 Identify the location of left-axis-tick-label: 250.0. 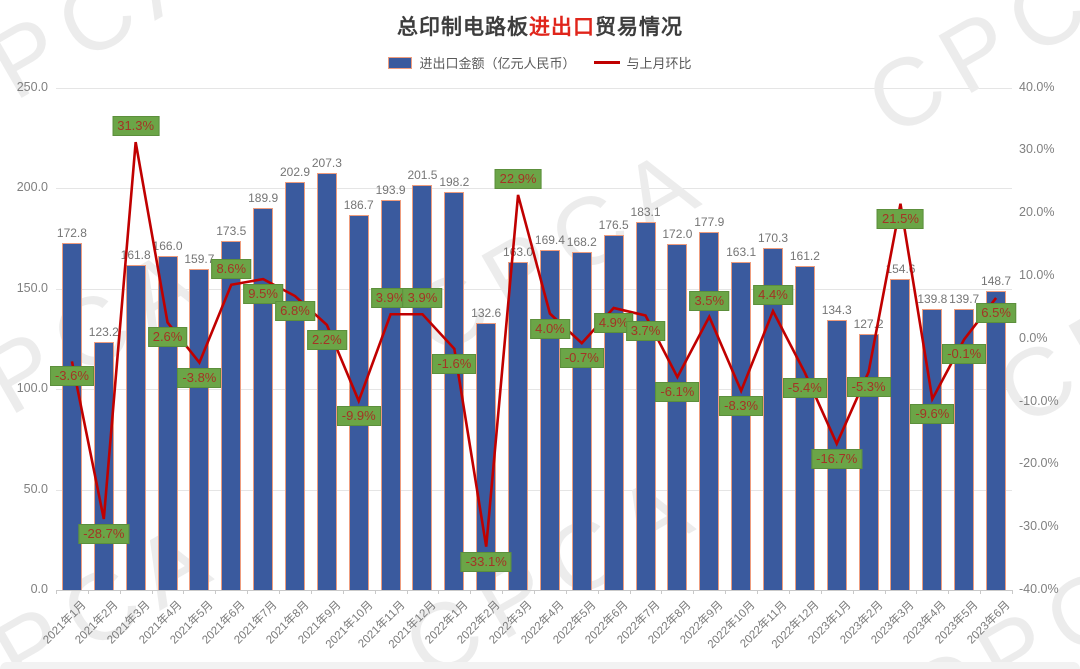
(32, 86).